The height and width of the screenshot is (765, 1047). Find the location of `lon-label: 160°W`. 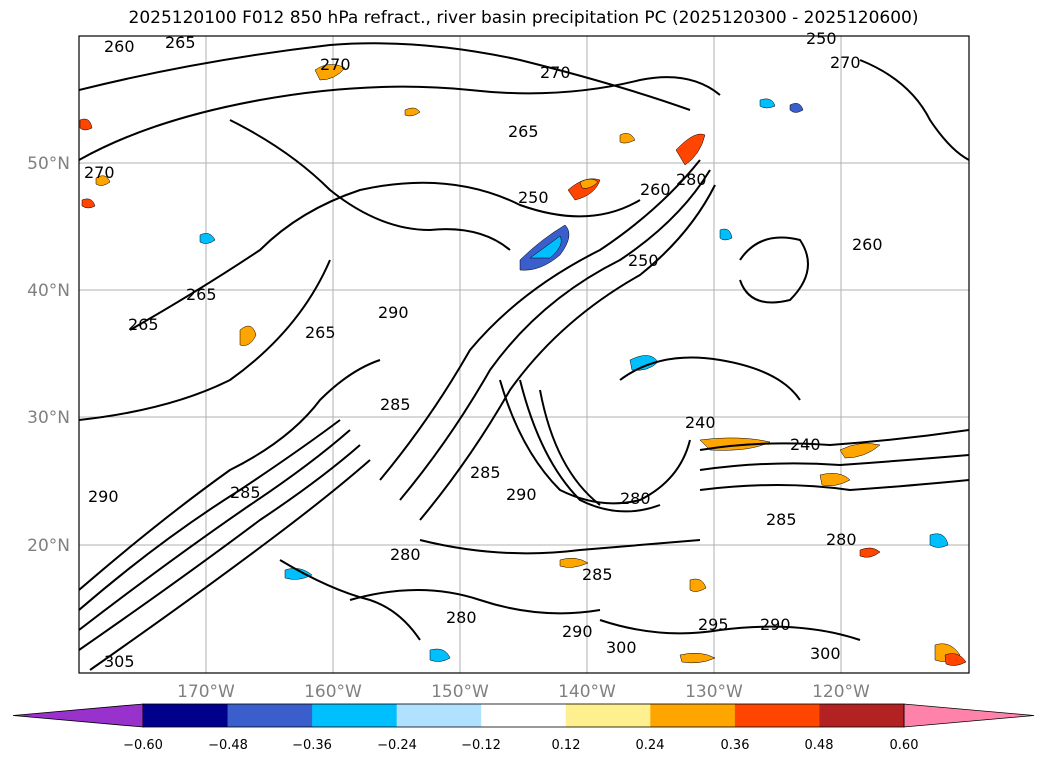

lon-label: 160°W is located at coordinates (333, 692).